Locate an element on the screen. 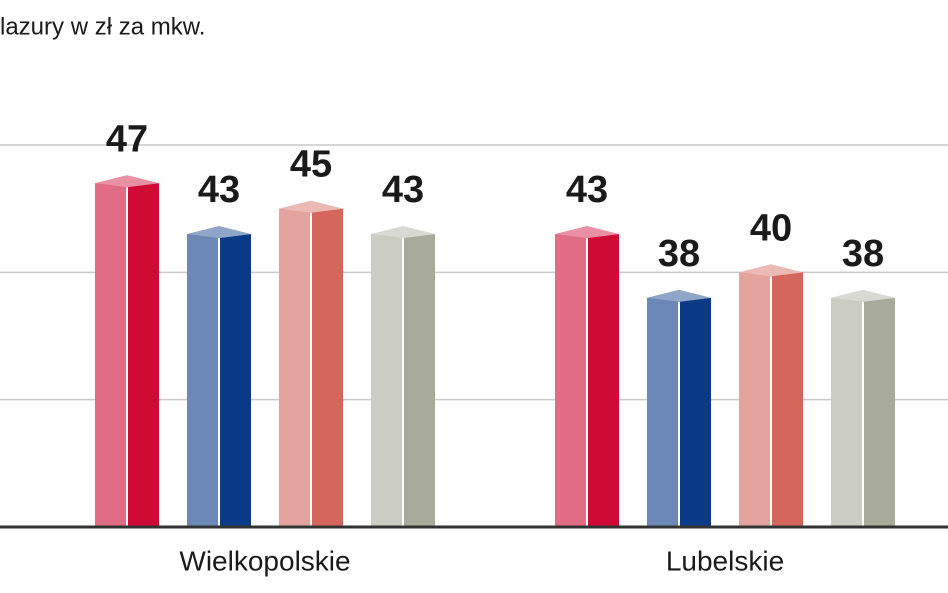 The width and height of the screenshot is (948, 593). x-tick-label: Lubelskie is located at coordinates (725, 560).